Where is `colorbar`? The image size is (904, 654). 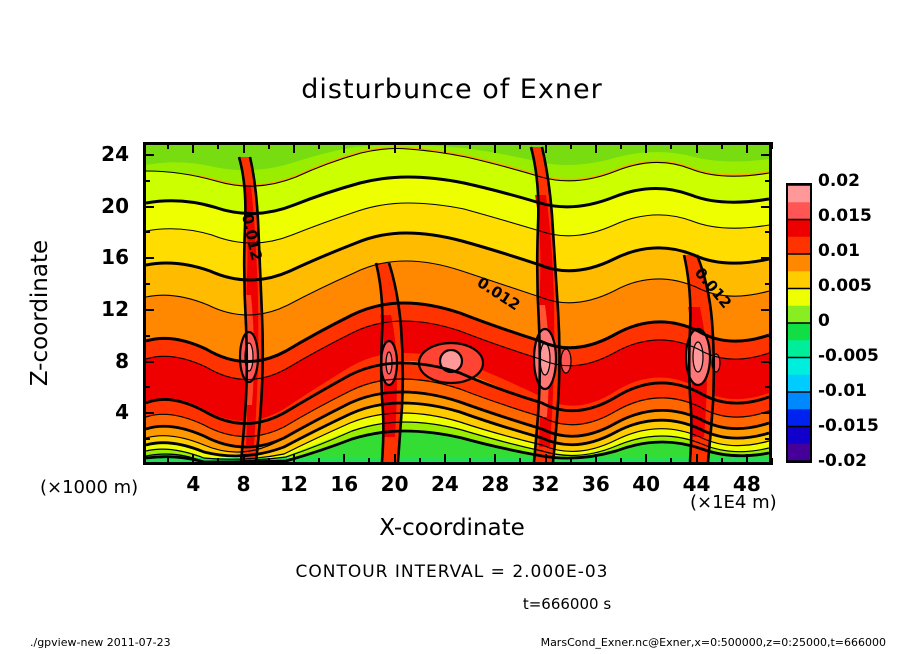 colorbar is located at coordinates (799, 323).